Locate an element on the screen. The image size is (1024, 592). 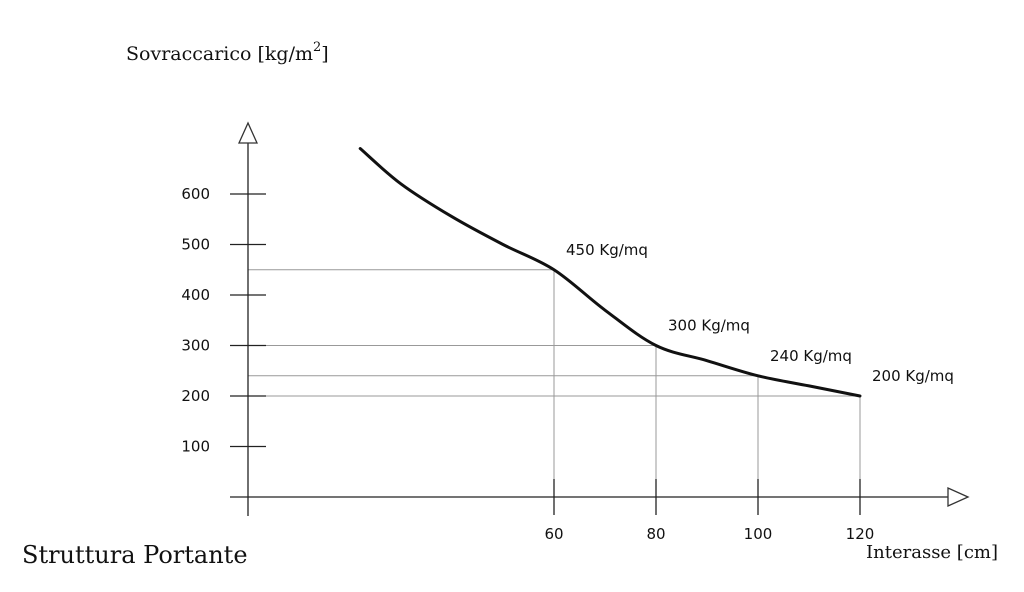
x-axis-arrow-icon is located at coordinates (958, 497).